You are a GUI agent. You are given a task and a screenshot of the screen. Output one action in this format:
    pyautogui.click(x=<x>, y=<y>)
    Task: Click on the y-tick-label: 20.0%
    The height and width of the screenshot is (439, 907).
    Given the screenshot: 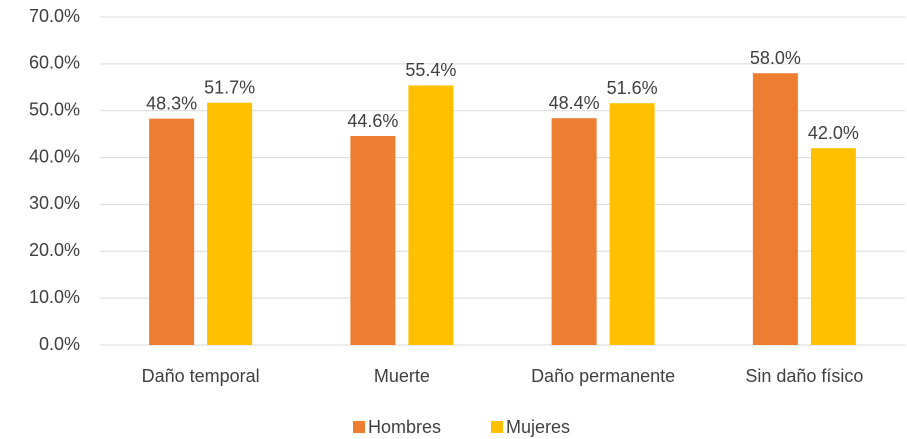 What is the action you would take?
    pyautogui.click(x=54, y=250)
    